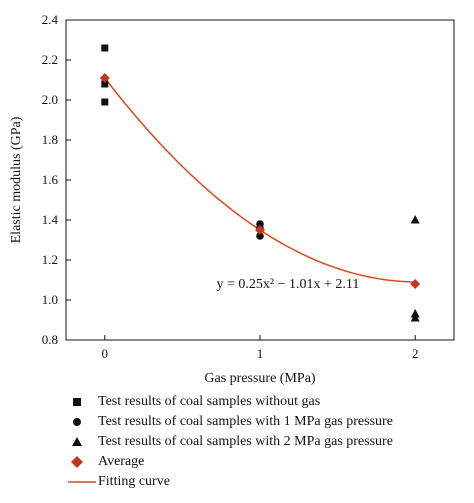 This screenshot has height=503, width=474. What do you see at coordinates (50, 259) in the screenshot?
I see `y-tick-label: 1.2` at bounding box center [50, 259].